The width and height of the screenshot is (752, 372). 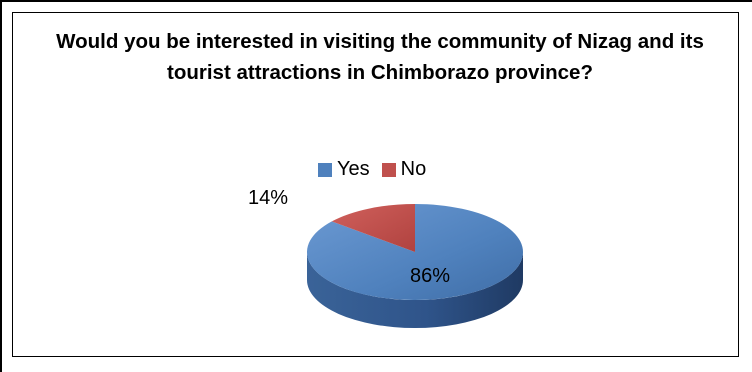 I want to click on legend-swatch-no, so click(x=388, y=169).